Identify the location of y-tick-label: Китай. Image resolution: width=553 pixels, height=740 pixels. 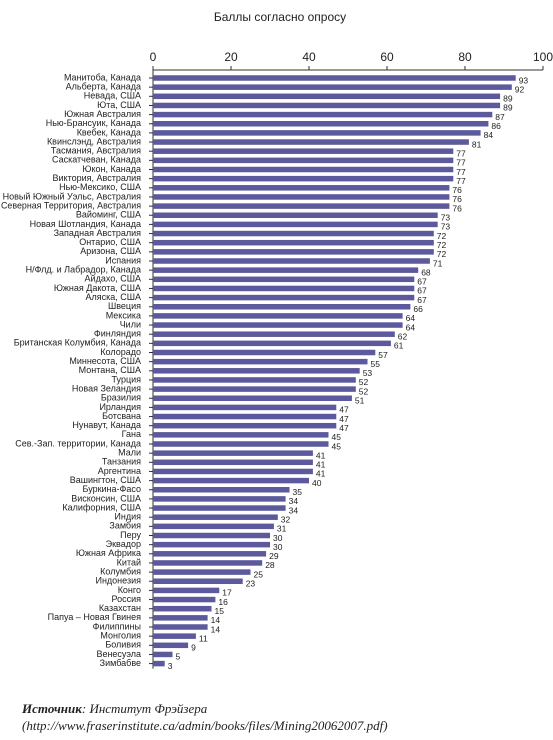
(129, 562).